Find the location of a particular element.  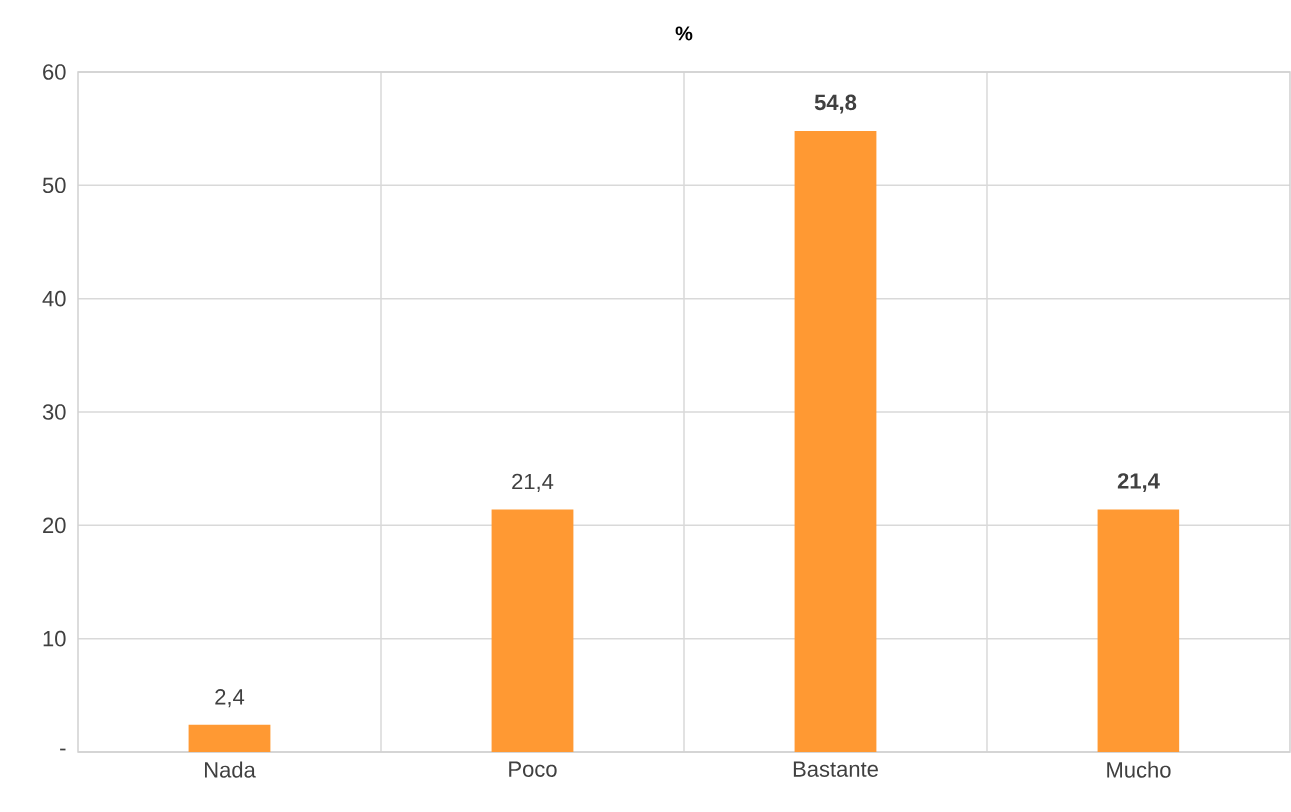

y-tick-label: - is located at coordinates (63, 749).